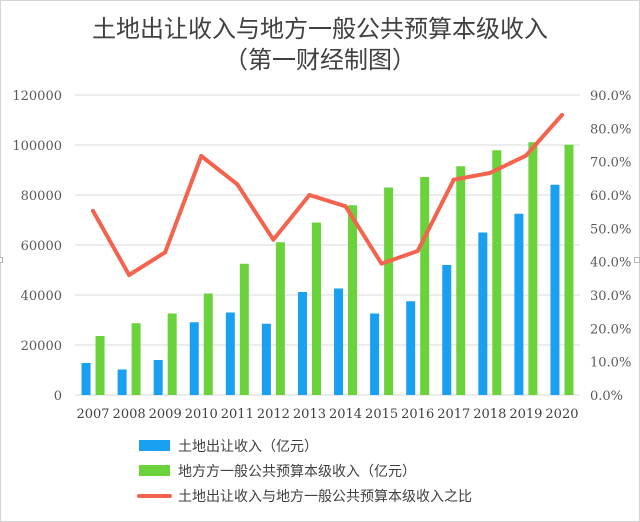 Image resolution: width=640 pixels, height=522 pixels. Describe the element at coordinates (92, 414) in the screenshot. I see `x-tick-label: 2007` at that location.